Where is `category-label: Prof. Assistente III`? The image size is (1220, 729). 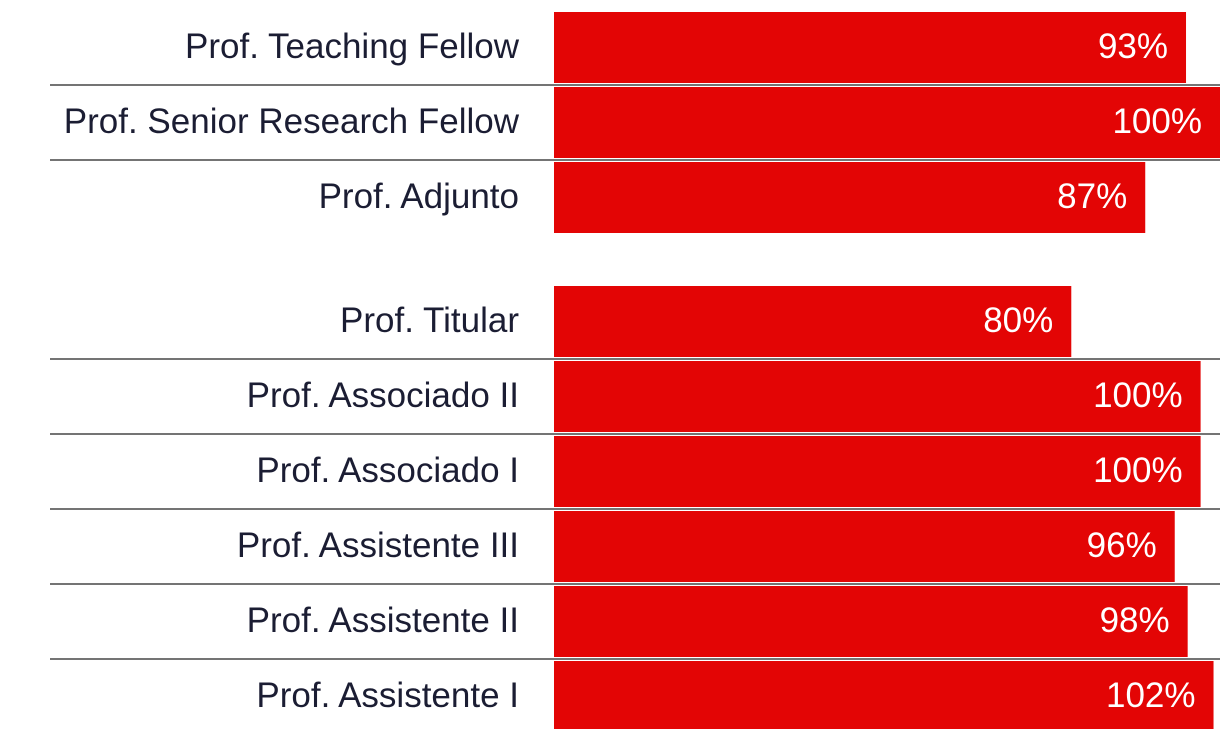 category-label: Prof. Assistente III is located at coordinates (378, 545).